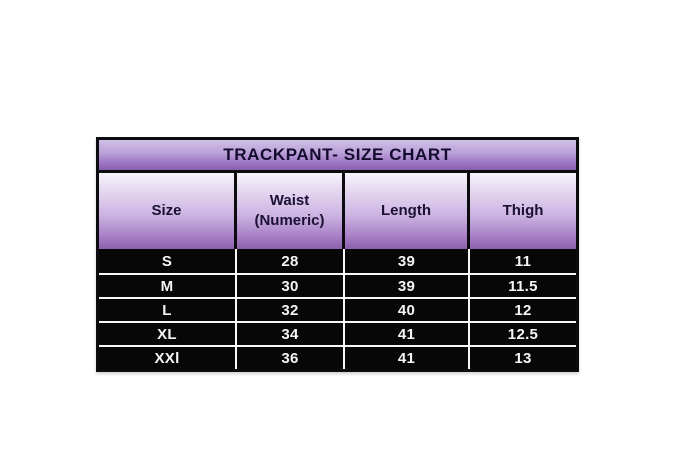  Describe the element at coordinates (168, 358) in the screenshot. I see `size-label-cell: XXl` at that location.